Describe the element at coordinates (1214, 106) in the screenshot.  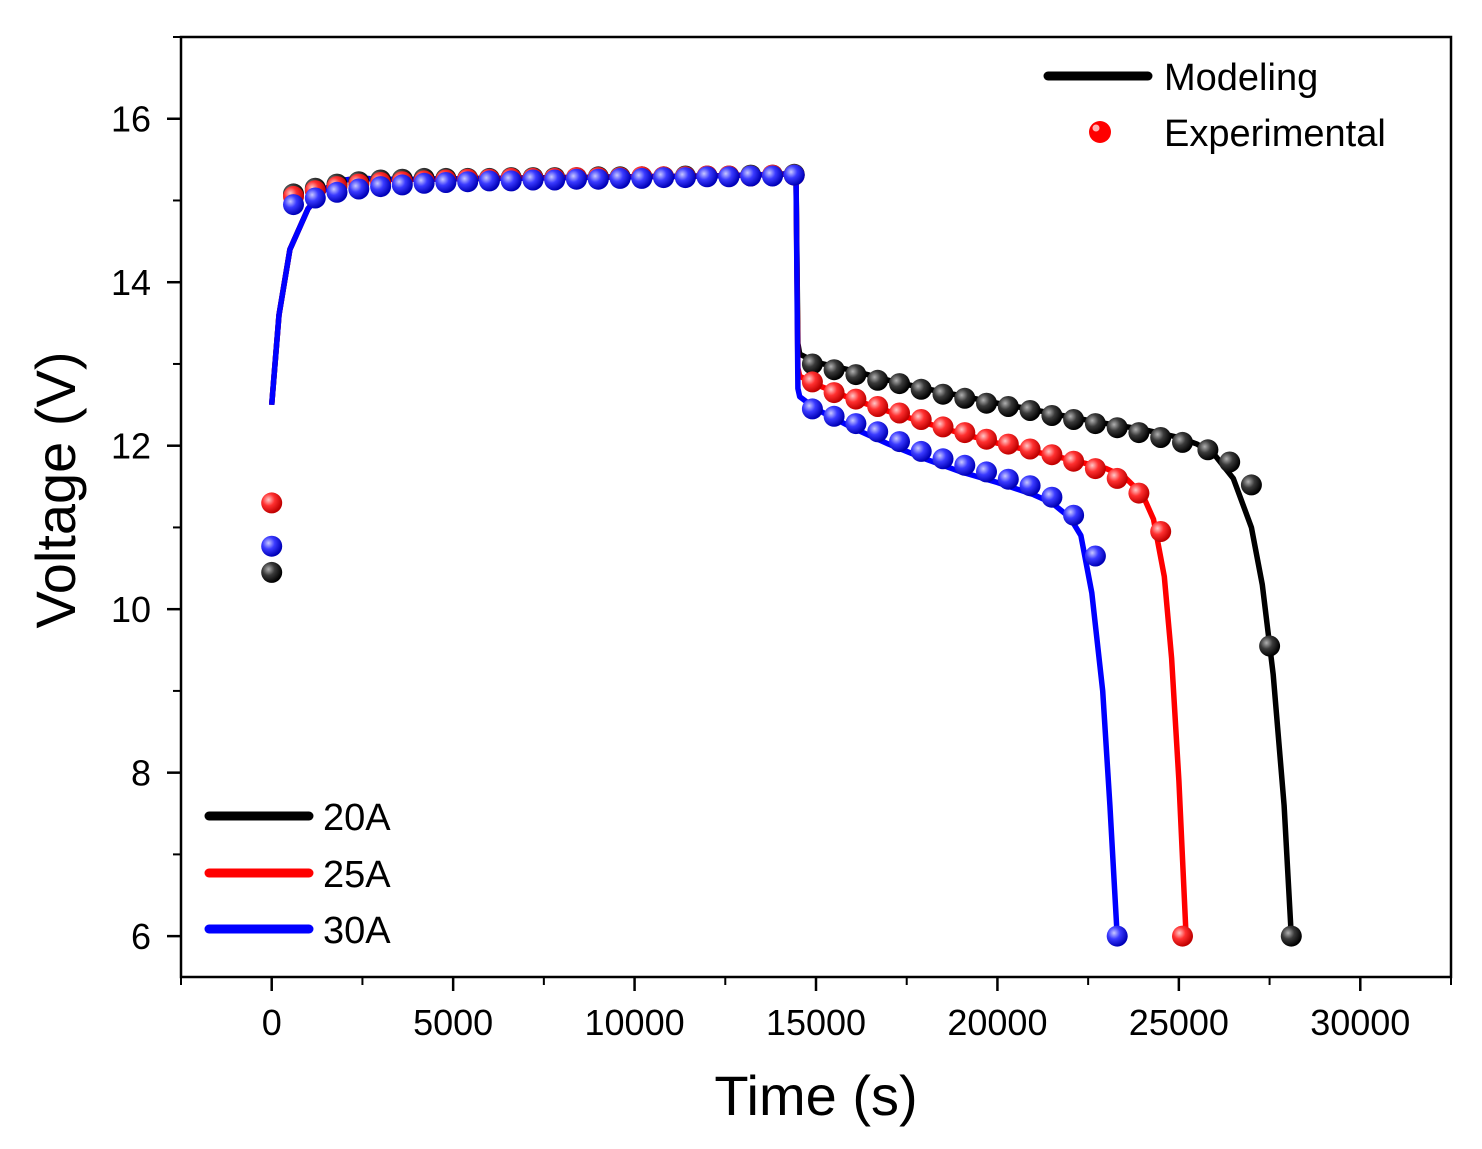
I see `style-legend: Modeling Experimental` at that location.